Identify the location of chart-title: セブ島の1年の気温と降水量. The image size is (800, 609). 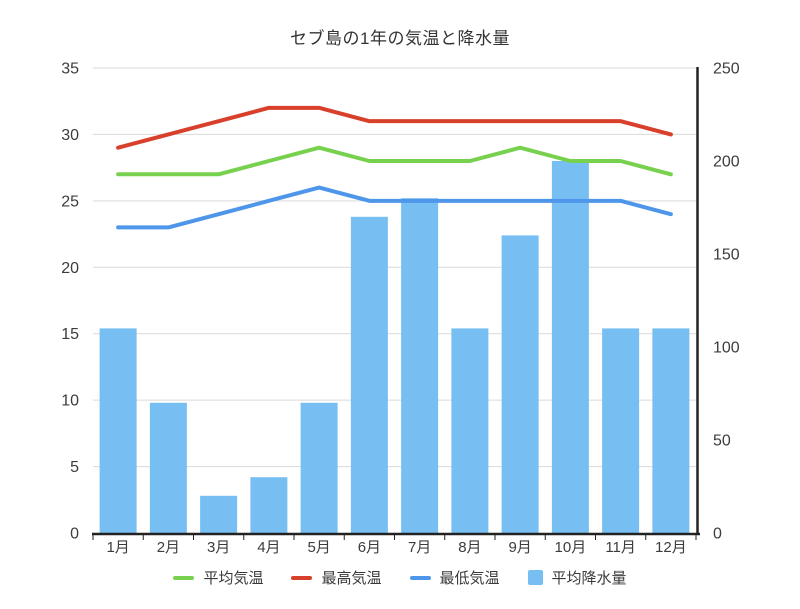
(400, 38).